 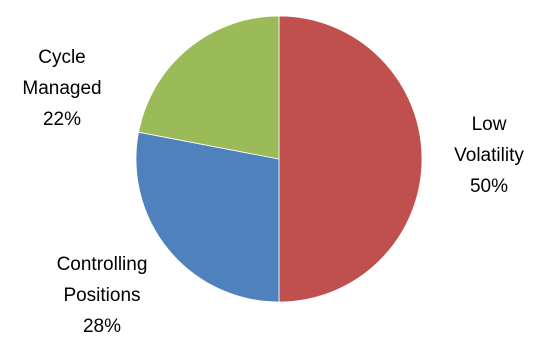 What do you see at coordinates (209, 87) in the screenshot?
I see `pie-slice-cycle-managed` at bounding box center [209, 87].